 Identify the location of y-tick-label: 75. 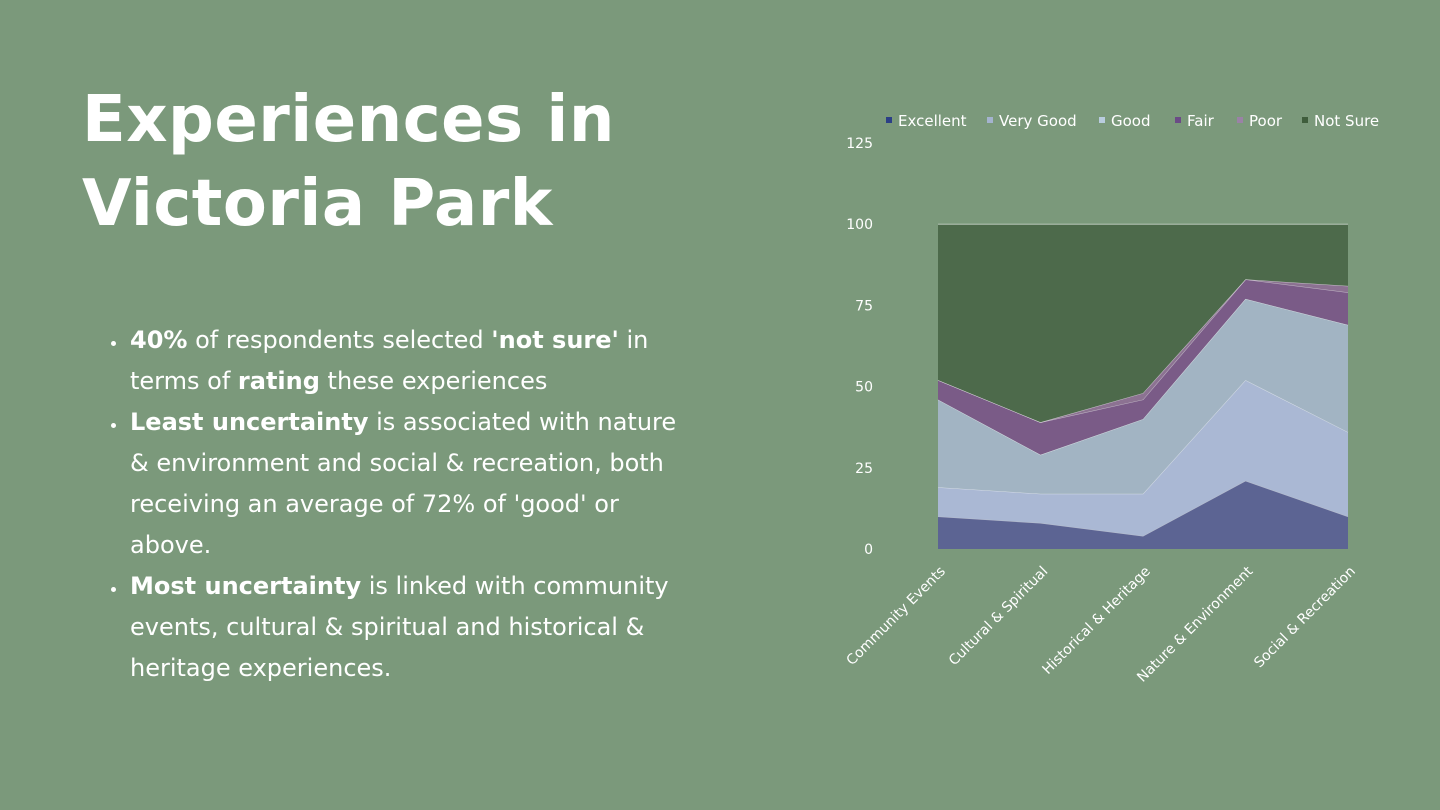
(864, 306).